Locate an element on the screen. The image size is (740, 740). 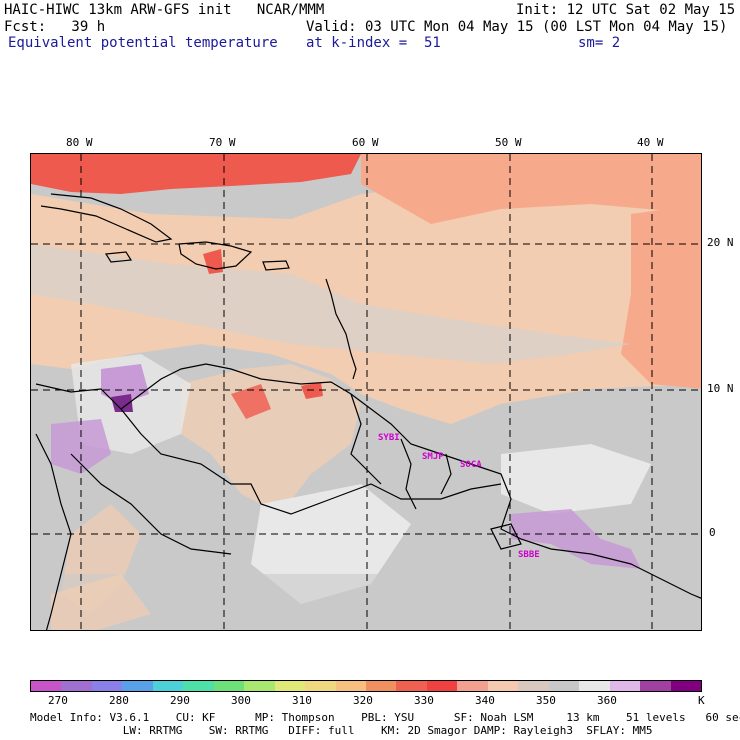
lon-label-60w: 60 W is located at coordinates (365, 142).